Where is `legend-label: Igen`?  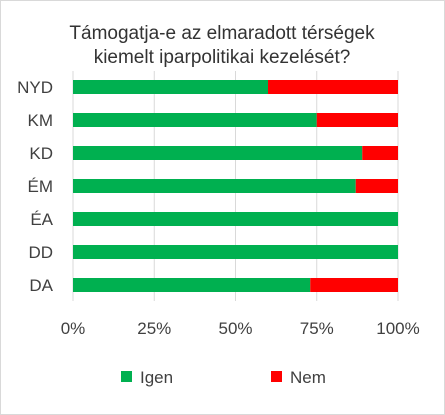 legend-label: Igen is located at coordinates (156, 377).